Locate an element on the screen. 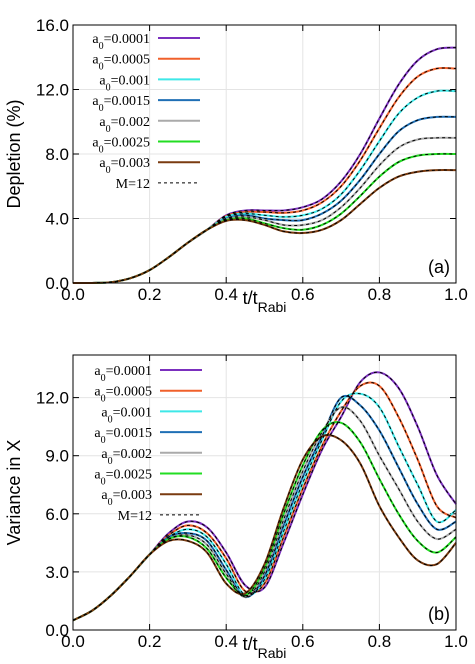 Image resolution: width=475 pixels, height=664 pixels. overlay-line is located at coordinates (264, 226).